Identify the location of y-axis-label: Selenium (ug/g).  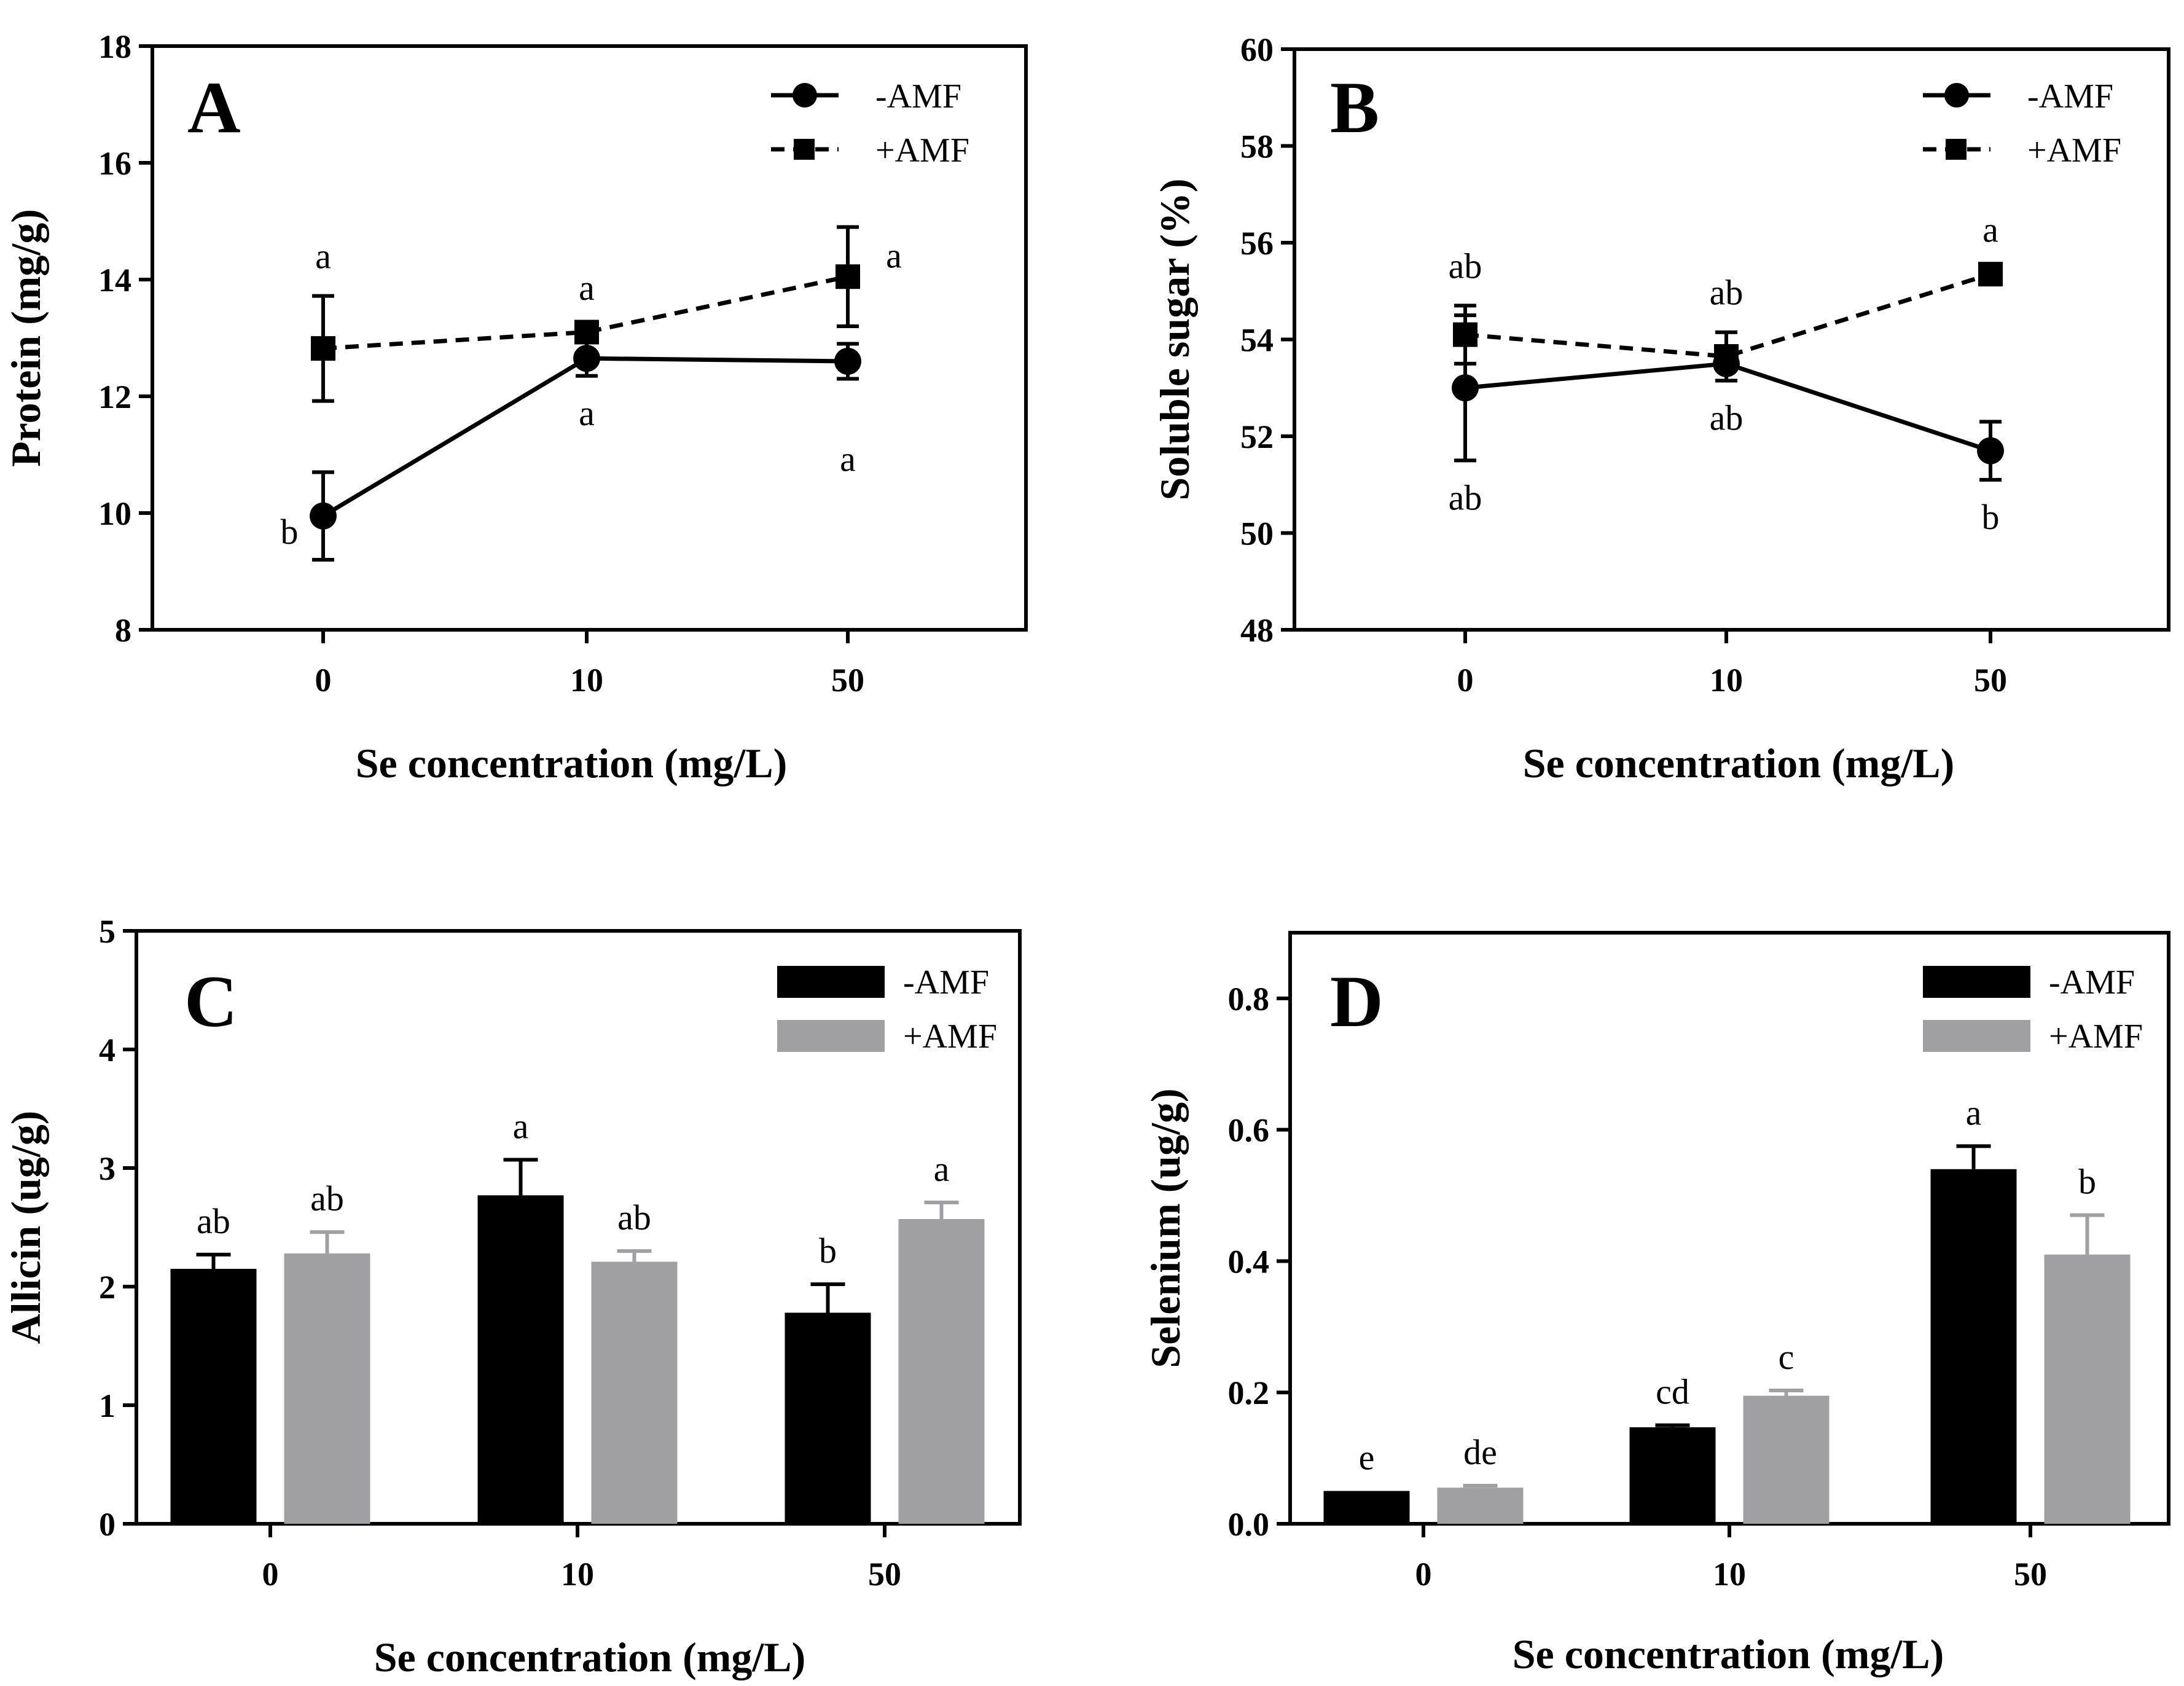
(1165, 1228).